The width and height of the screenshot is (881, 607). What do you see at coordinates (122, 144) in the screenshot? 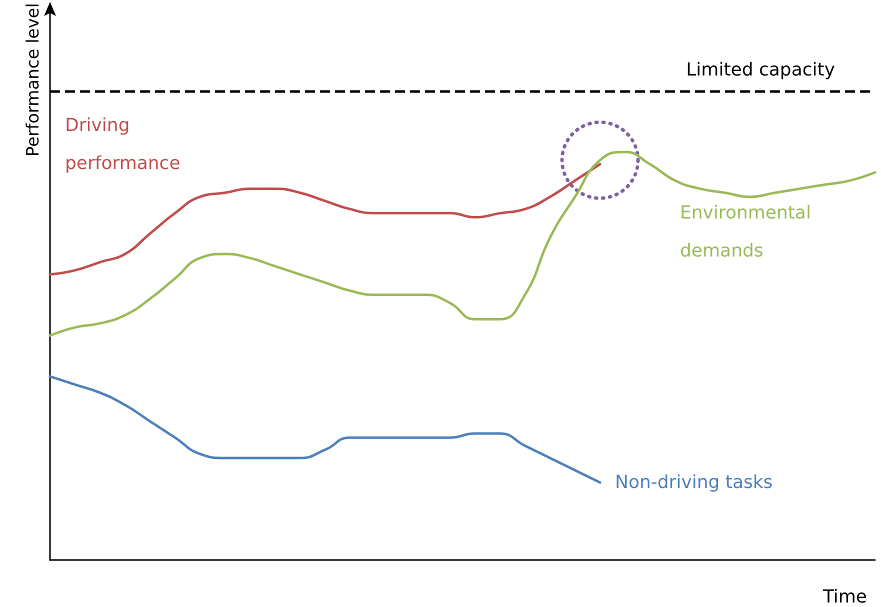
I see `series-label: Driving performance` at bounding box center [122, 144].